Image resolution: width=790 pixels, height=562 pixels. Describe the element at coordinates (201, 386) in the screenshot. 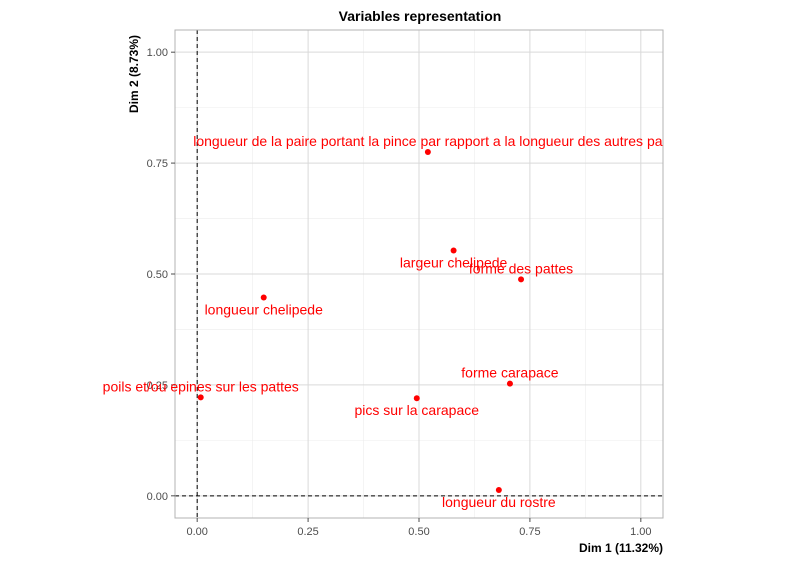

I see `data-point-label: poils et/ou epines sur les pattes` at that location.